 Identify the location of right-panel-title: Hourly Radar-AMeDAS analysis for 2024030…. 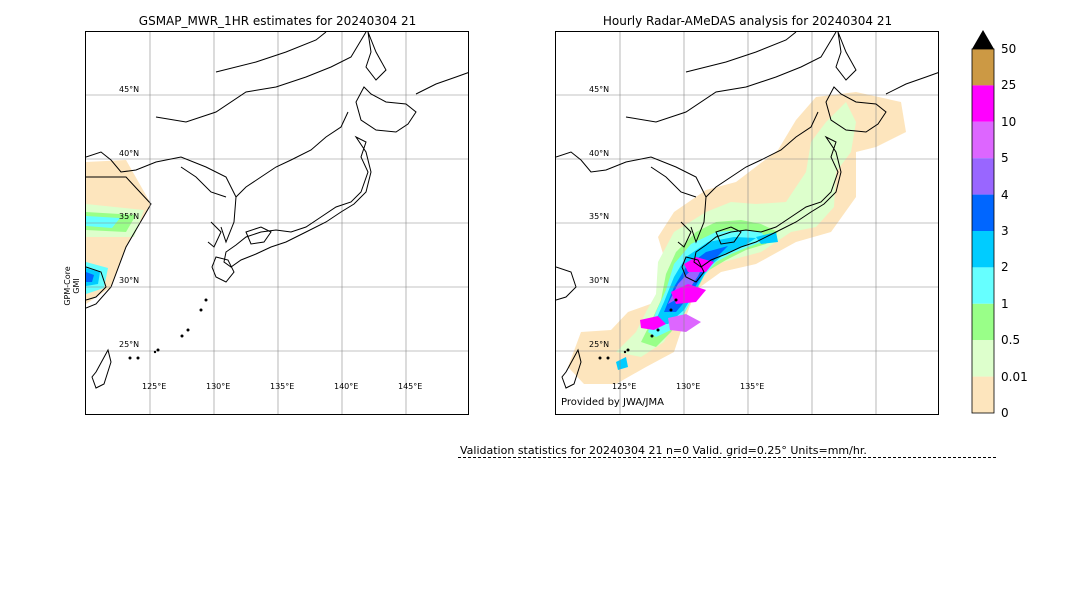
(747, 21).